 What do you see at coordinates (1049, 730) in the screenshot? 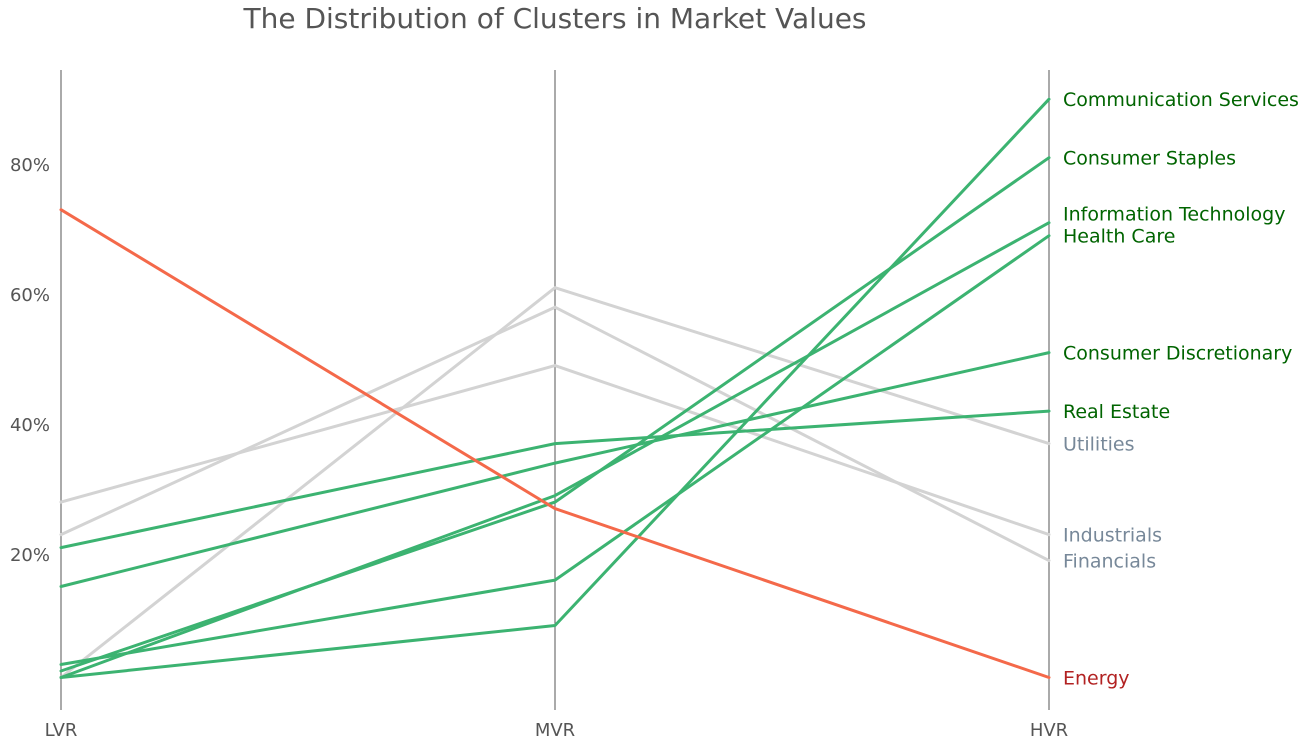
I see `axis-label-hvr: HVR` at bounding box center [1049, 730].